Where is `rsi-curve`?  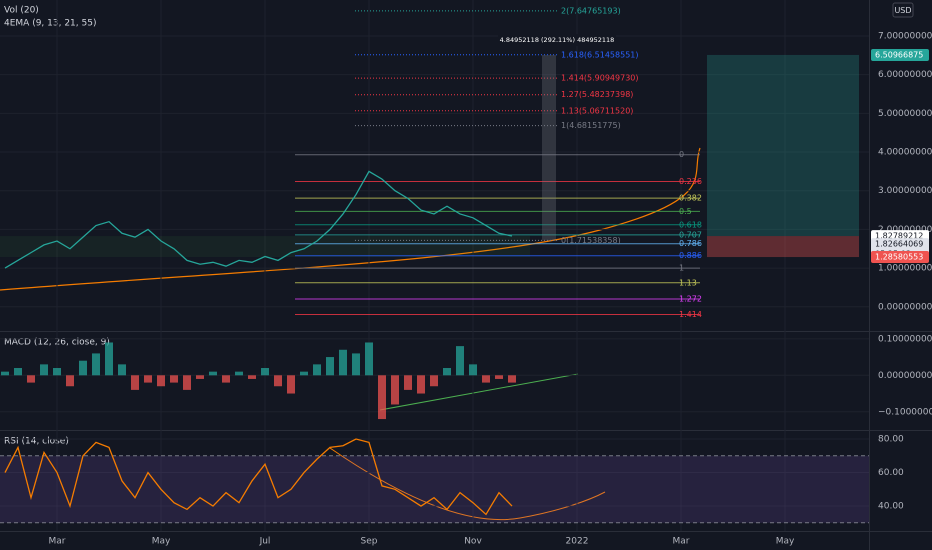 rsi-curve is located at coordinates (467, 484).